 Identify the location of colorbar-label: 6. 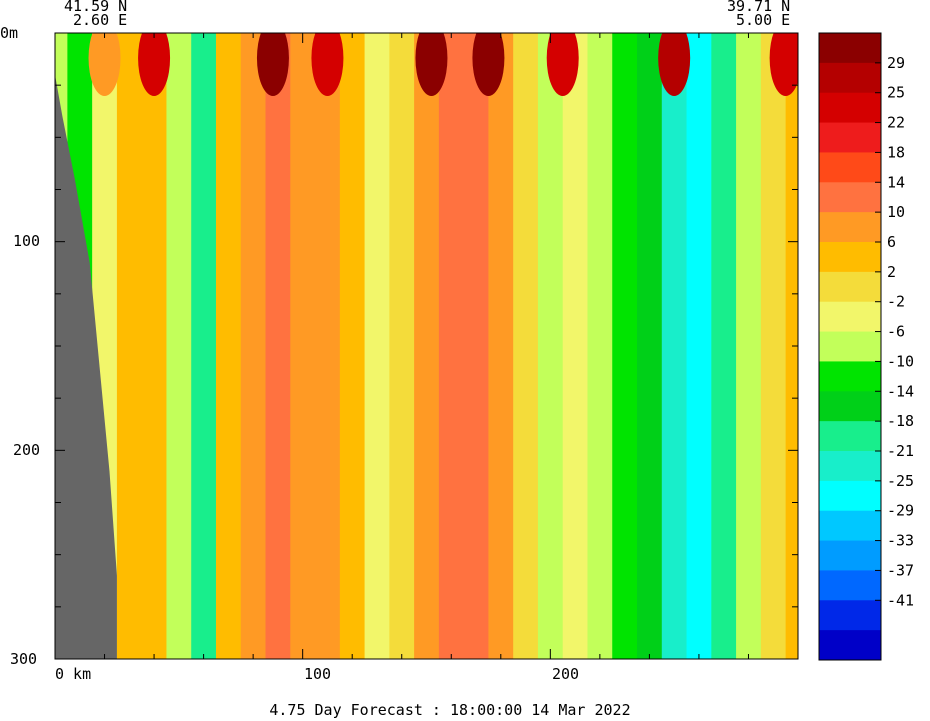
(891, 242).